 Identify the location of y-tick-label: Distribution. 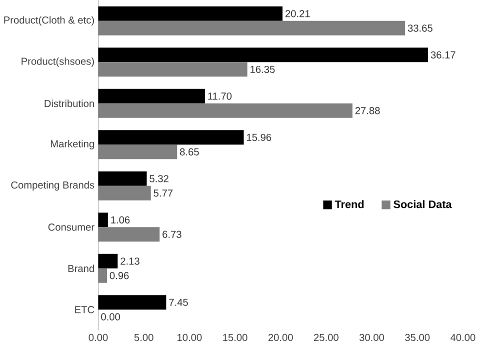
(69, 103).